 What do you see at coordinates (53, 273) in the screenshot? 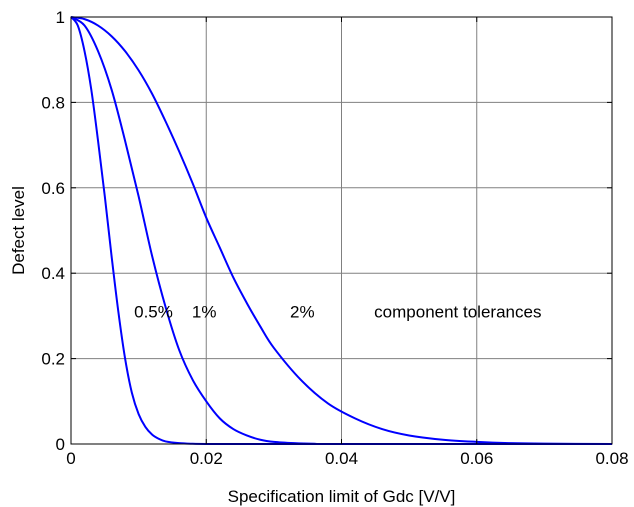
I see `y-tick-label: 0.4` at bounding box center [53, 273].